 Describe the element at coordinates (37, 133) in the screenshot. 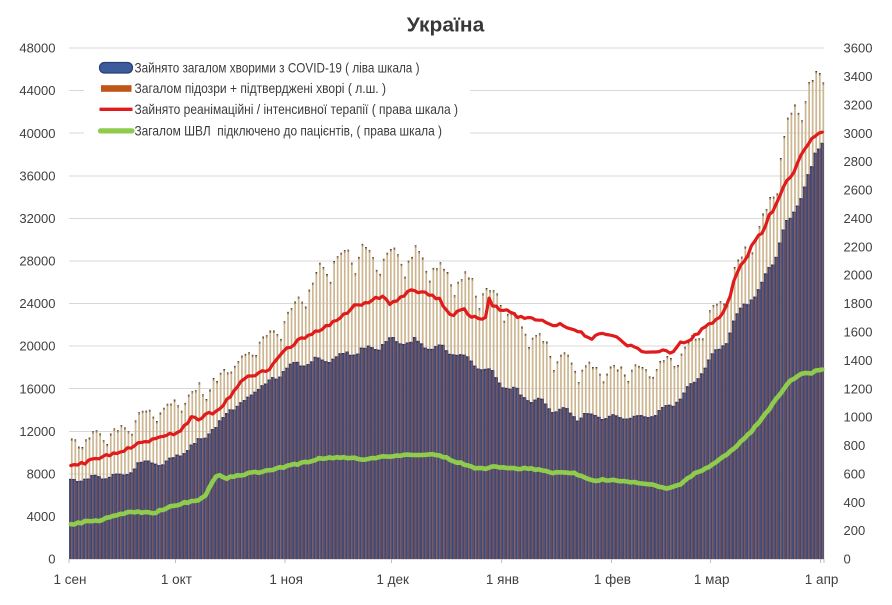

I see `svg-text: 40000` at that location.